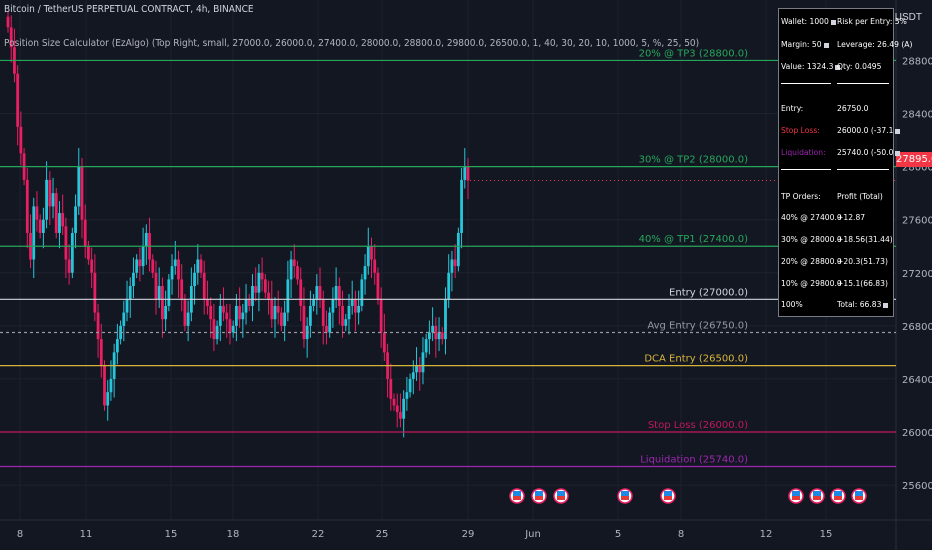  I want to click on time-tick-label: 25, so click(382, 534).